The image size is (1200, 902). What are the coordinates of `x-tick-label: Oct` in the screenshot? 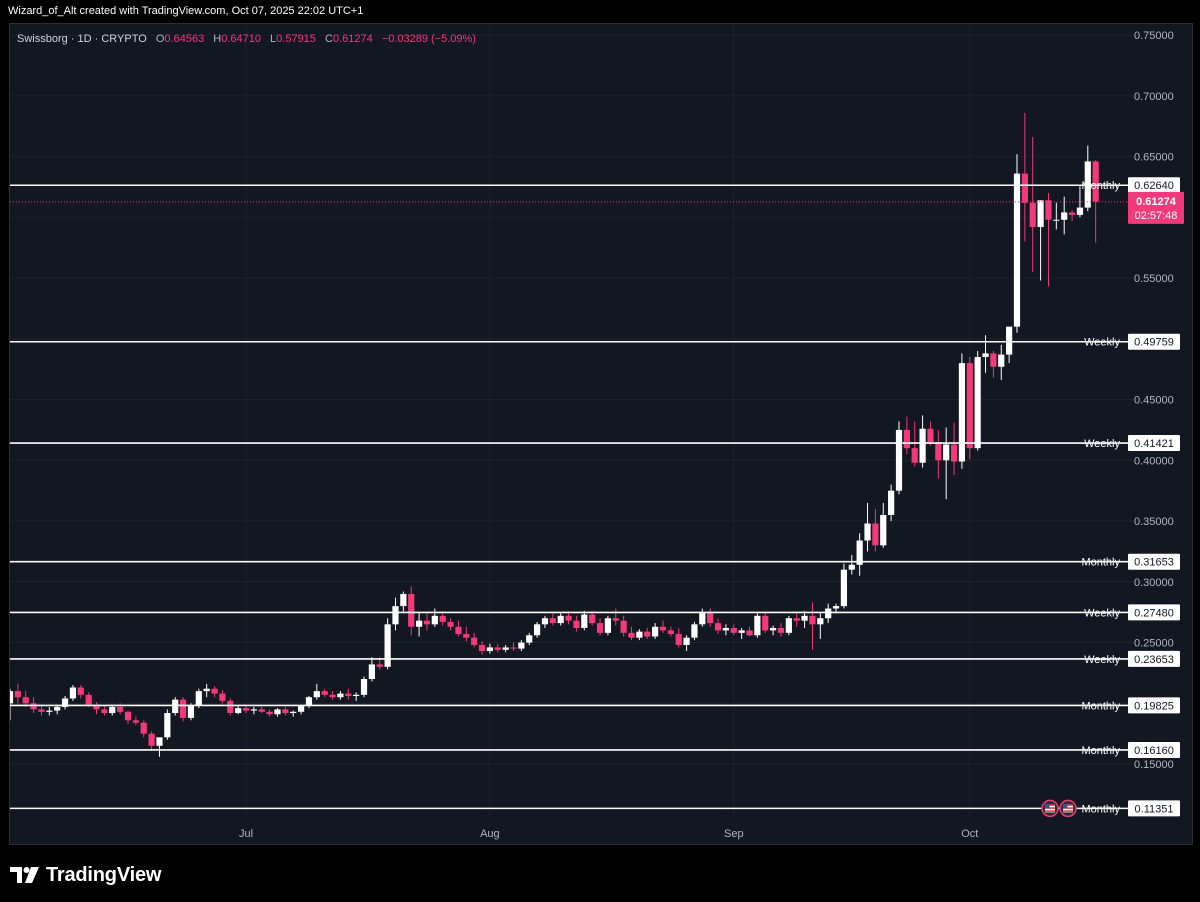 It's located at (969, 834).